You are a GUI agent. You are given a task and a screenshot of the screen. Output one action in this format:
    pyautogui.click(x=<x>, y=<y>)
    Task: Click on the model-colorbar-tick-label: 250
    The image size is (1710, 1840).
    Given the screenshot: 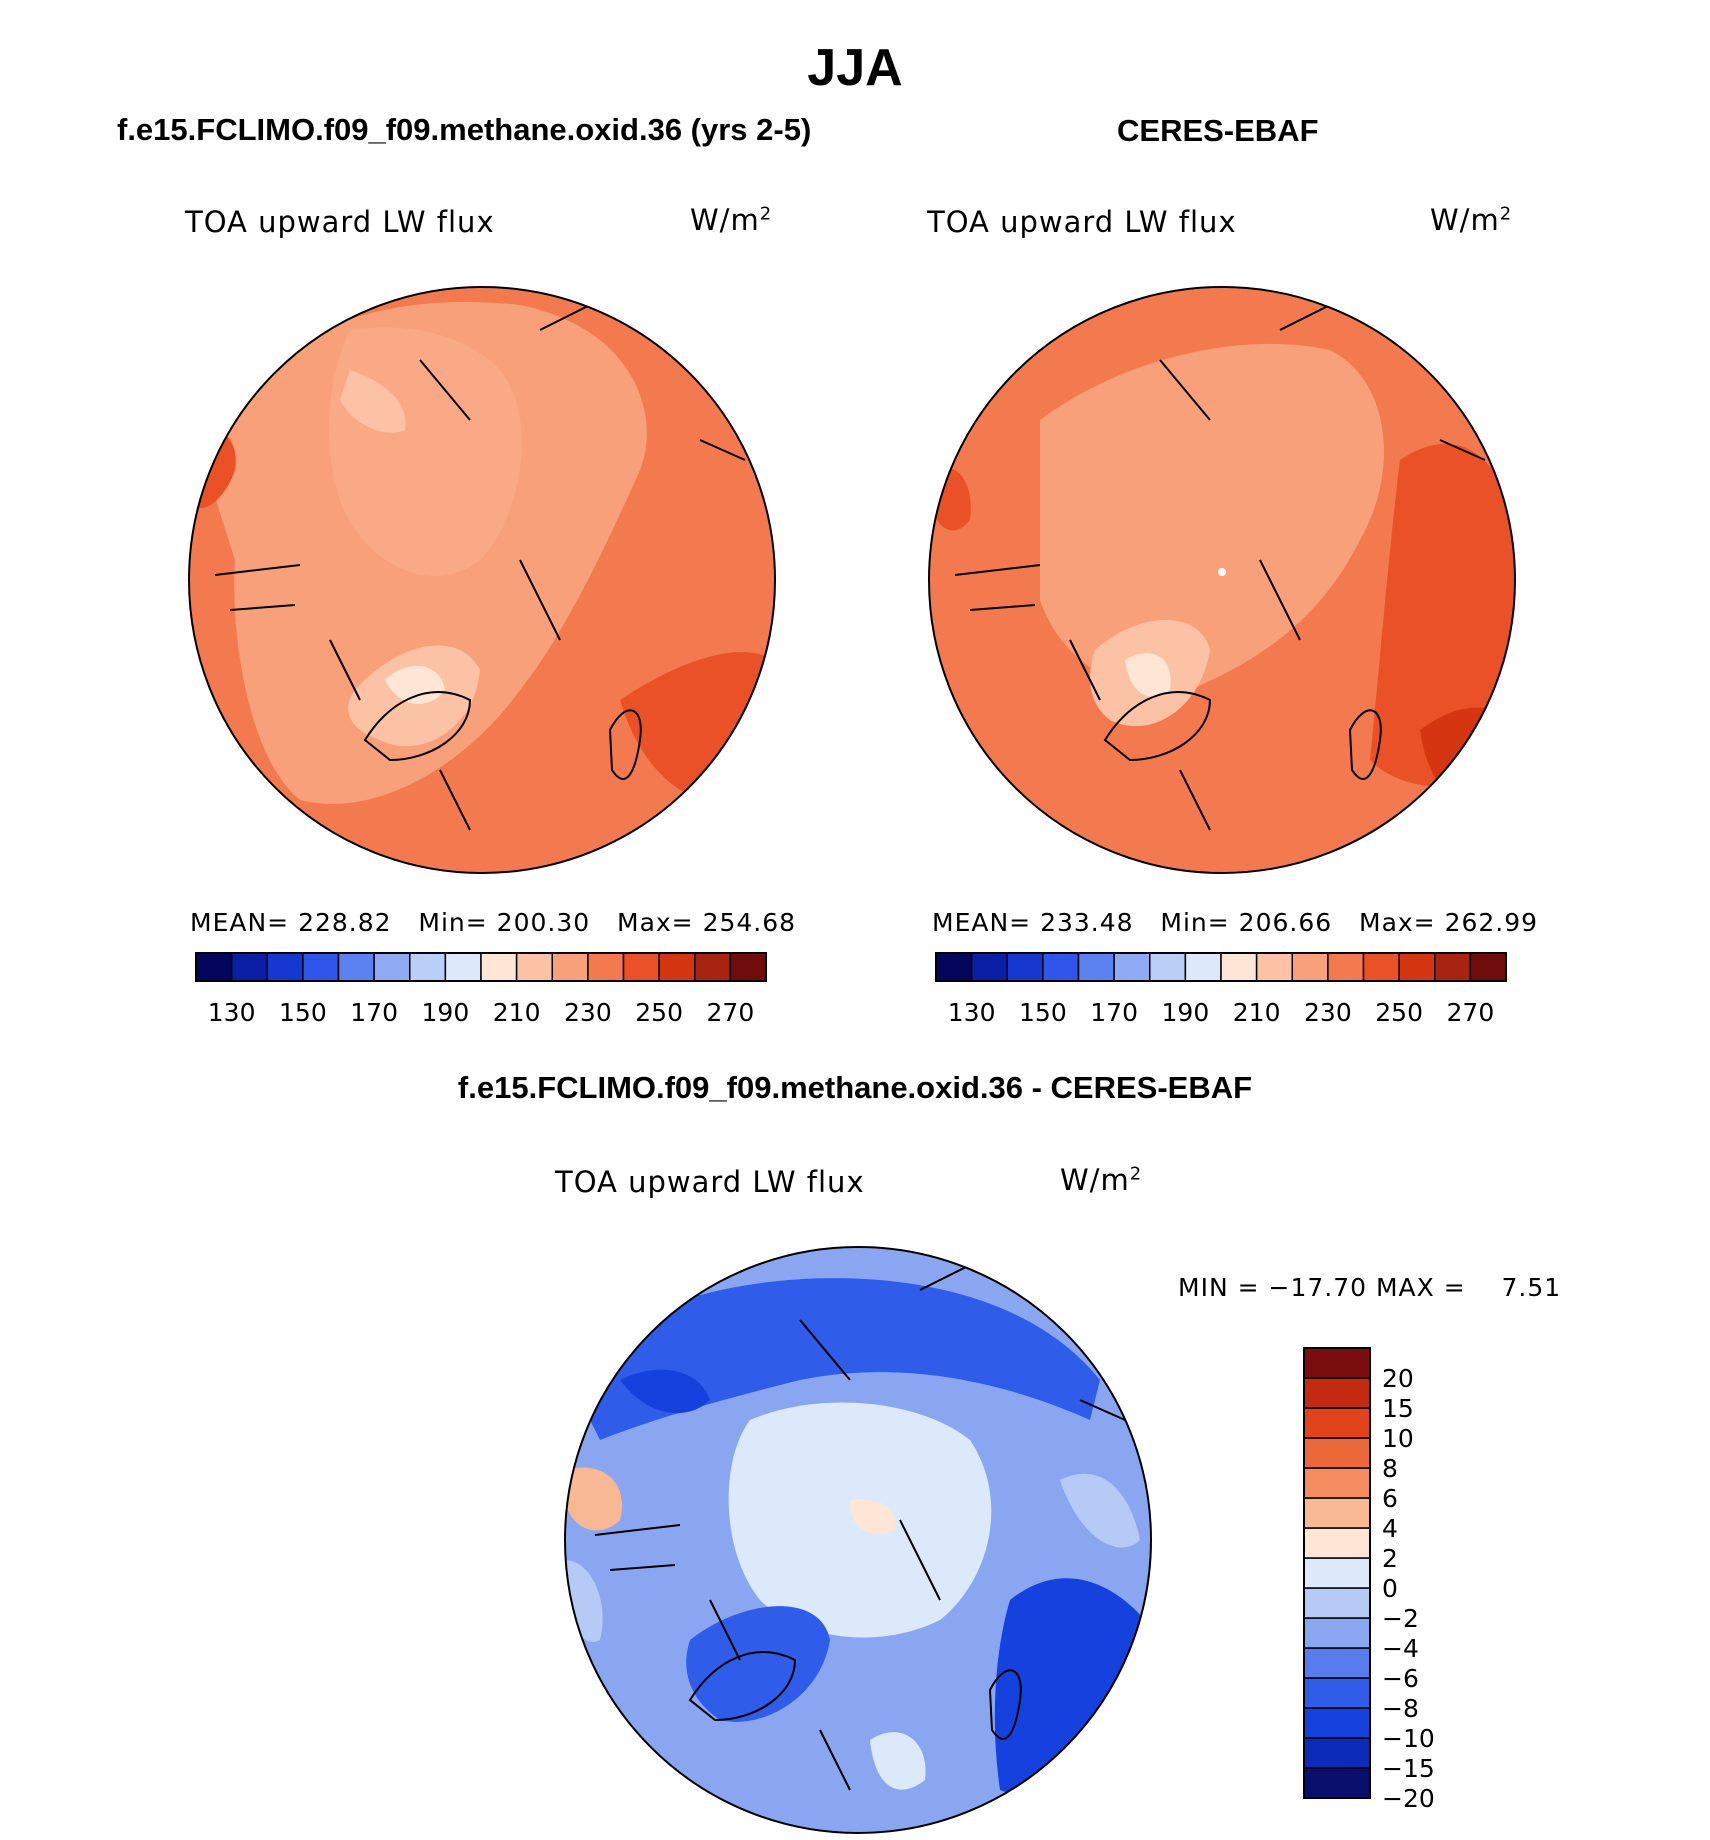 What is the action you would take?
    pyautogui.click(x=659, y=1012)
    